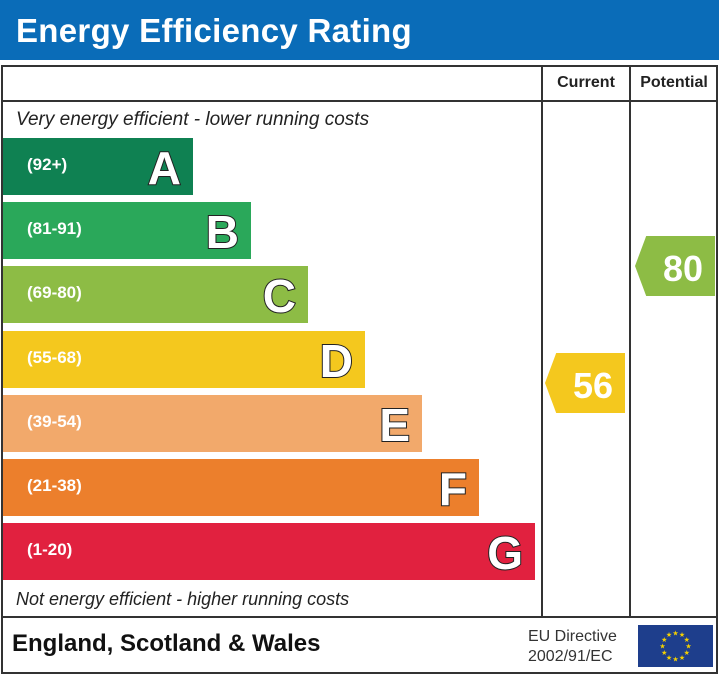 The image size is (719, 675). Describe the element at coordinates (336, 361) in the screenshot. I see `band-letter: D` at that location.